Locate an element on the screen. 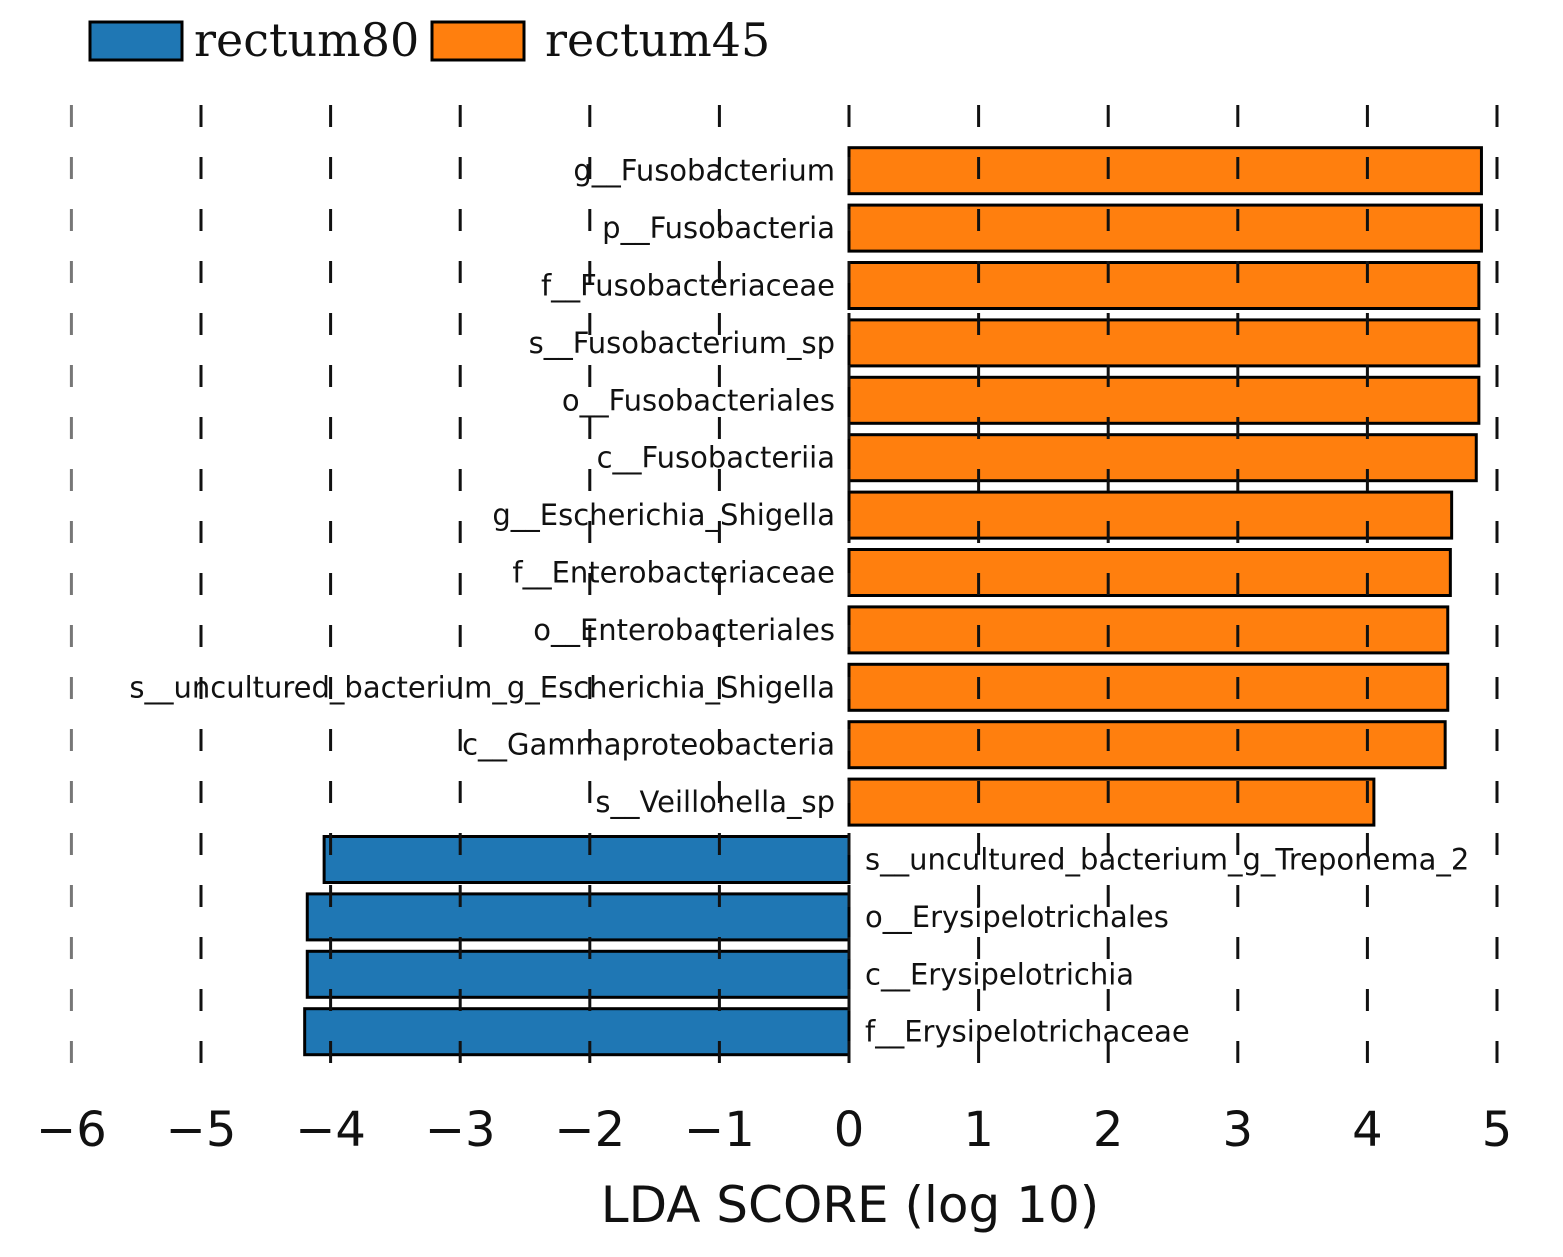  legend-label-rectum45: rectum45 is located at coordinates (657, 40).